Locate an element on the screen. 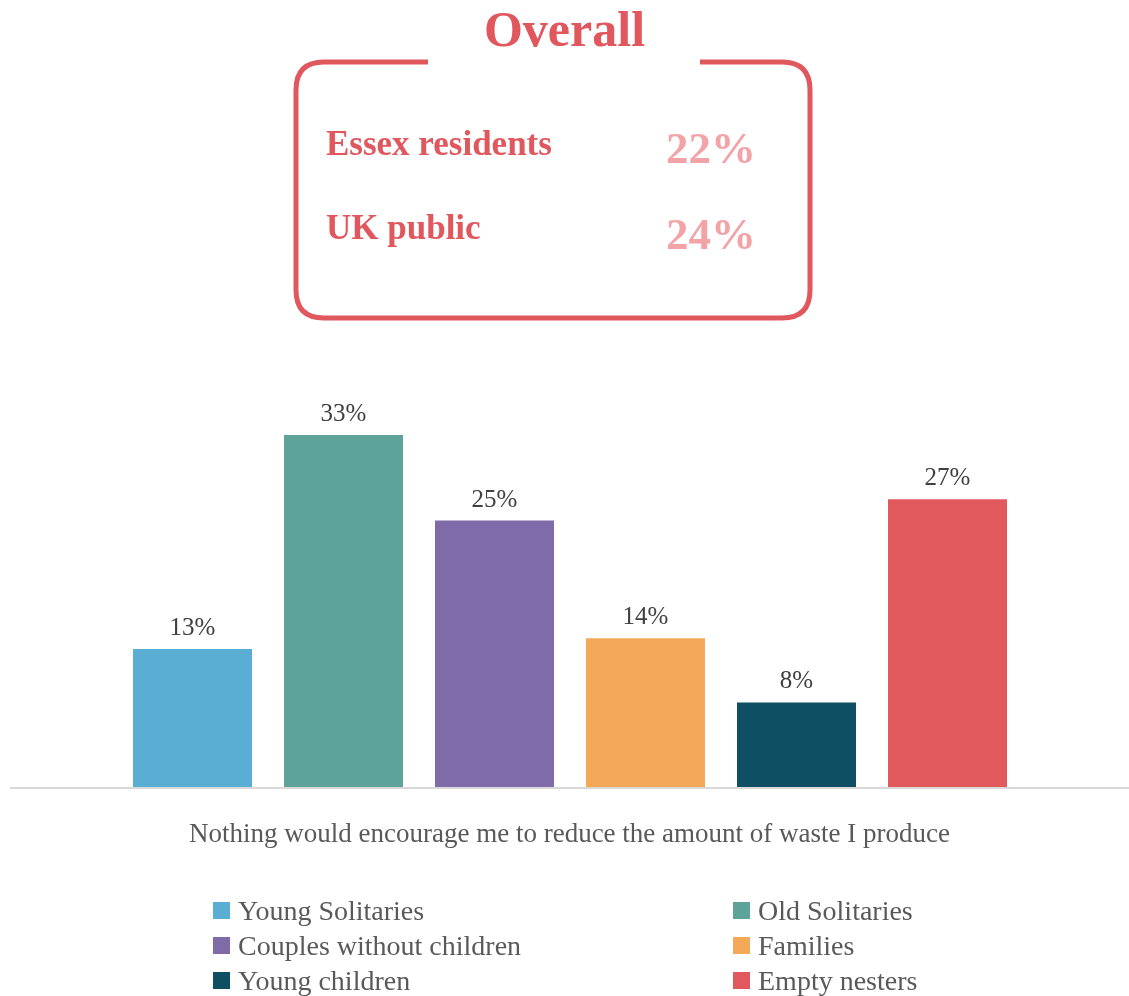 The image size is (1129, 996). text: UK public is located at coordinates (403, 228).